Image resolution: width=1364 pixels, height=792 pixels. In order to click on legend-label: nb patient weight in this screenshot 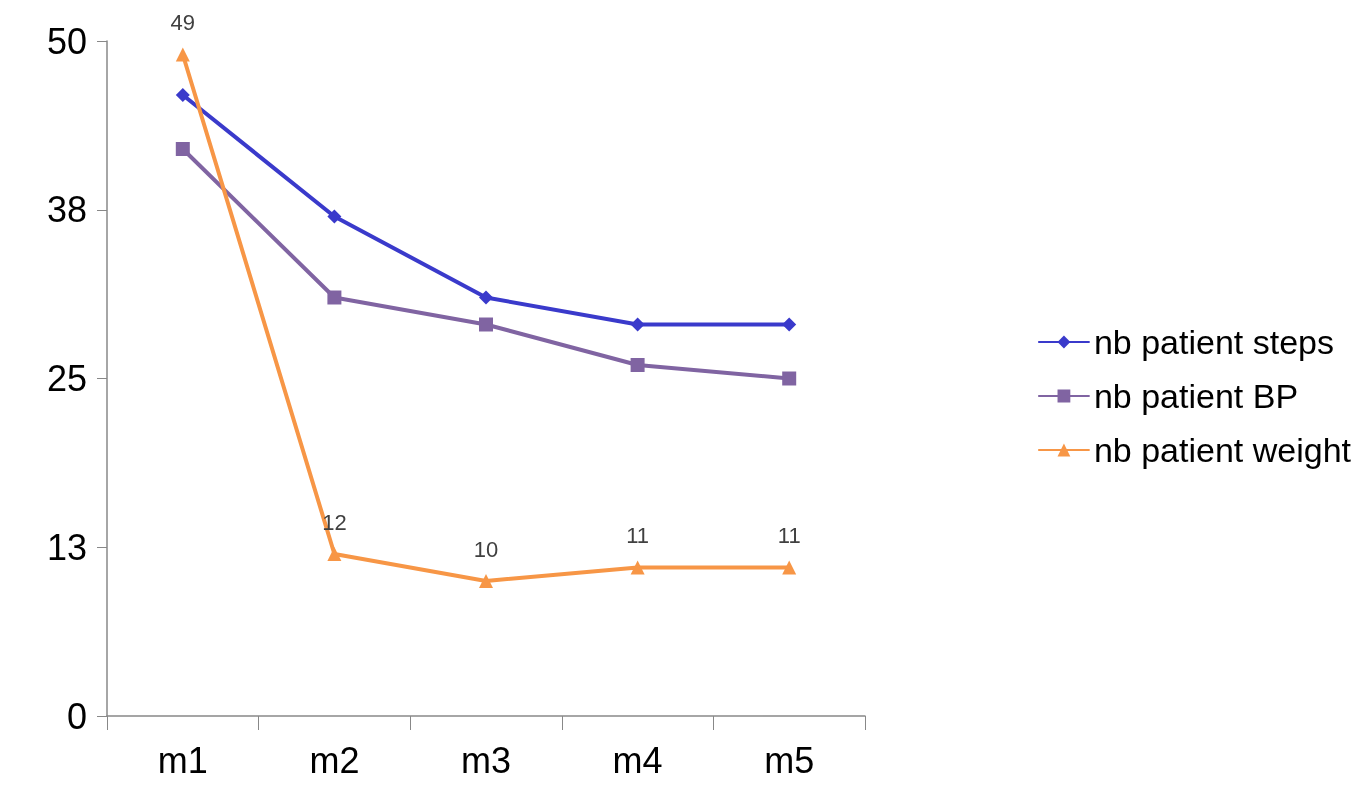, I will do `click(1222, 450)`.